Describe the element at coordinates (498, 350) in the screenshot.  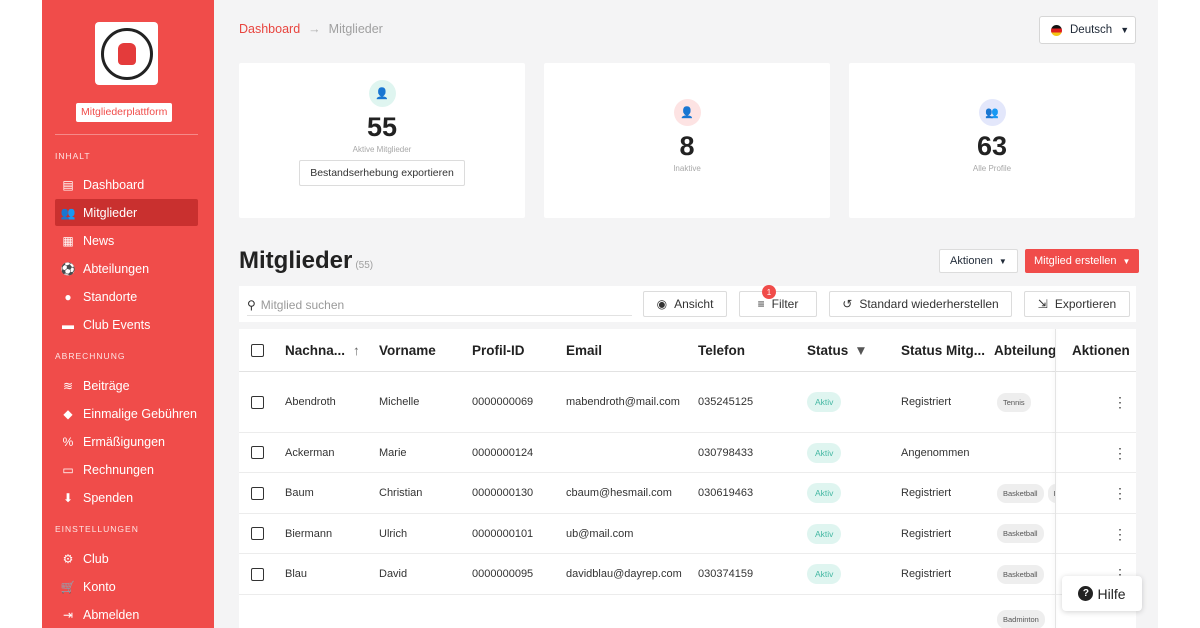
I see `header-profile-id: Profil-ID` at that location.